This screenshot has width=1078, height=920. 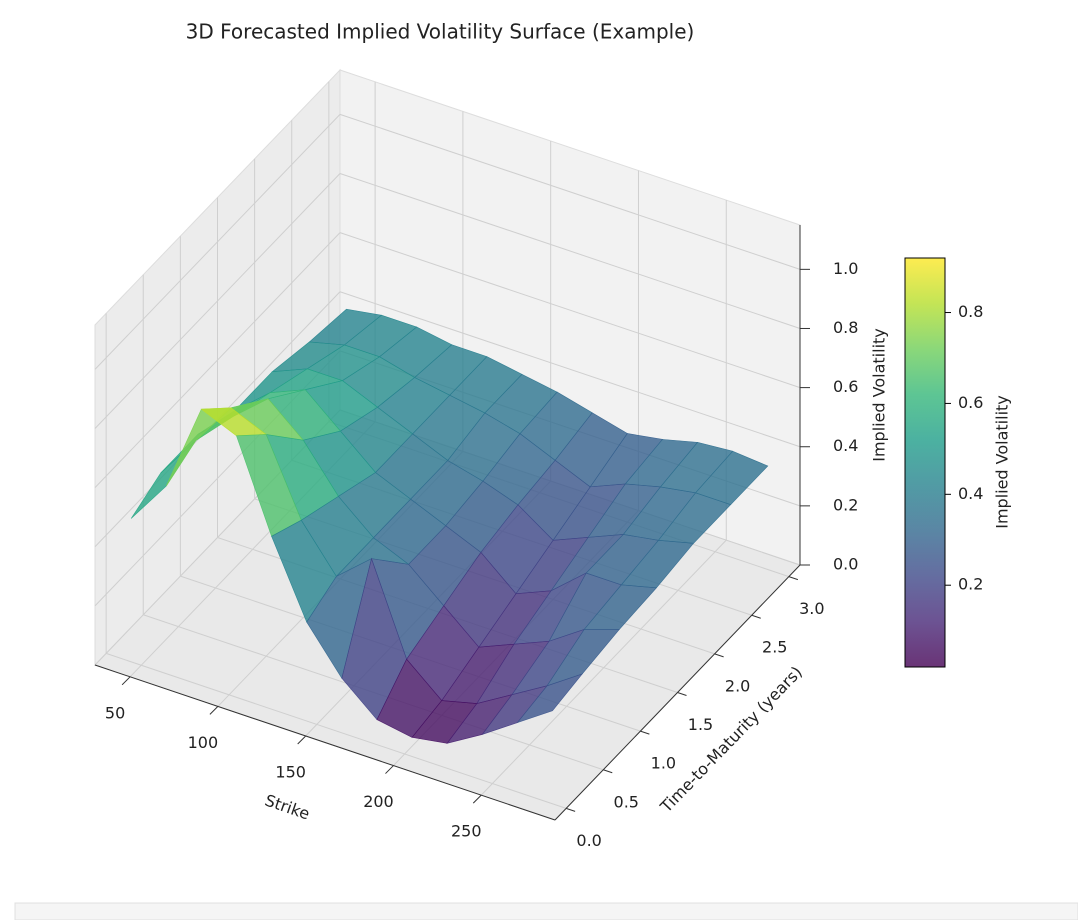 I want to click on x-tick-label: 200, so click(x=378, y=801).